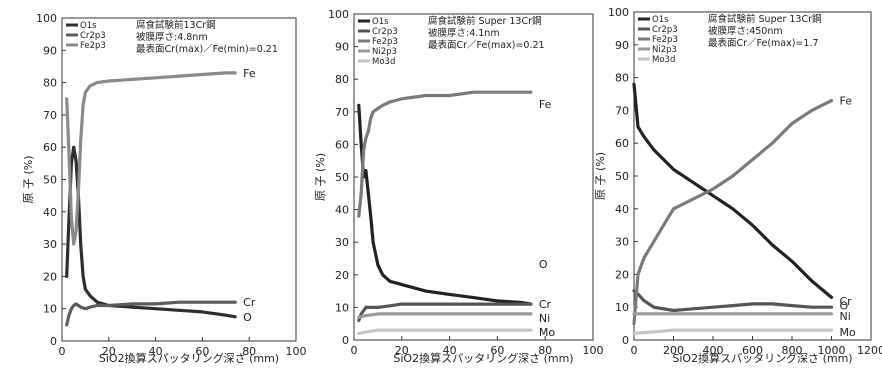  Describe the element at coordinates (445, 154) in the screenshot. I see `series-line-fe2p3` at that location.